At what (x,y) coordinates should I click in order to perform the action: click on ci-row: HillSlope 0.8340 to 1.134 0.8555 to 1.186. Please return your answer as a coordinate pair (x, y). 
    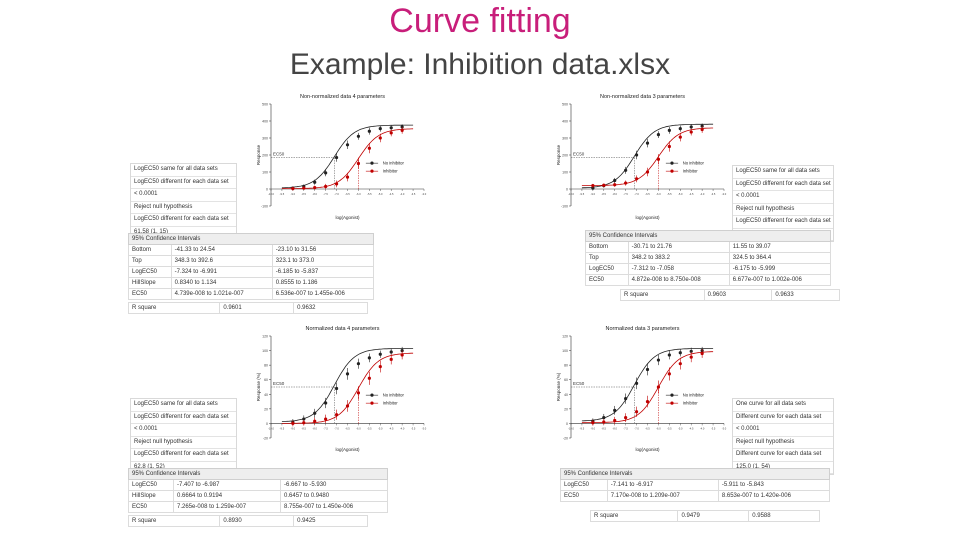
    Looking at the image, I should click on (251, 283).